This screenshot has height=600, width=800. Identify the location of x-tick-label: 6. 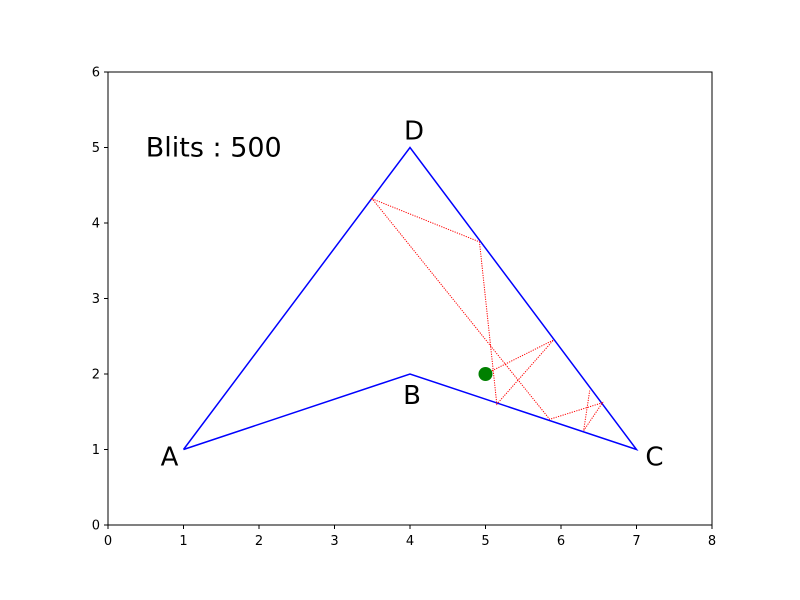
(561, 541).